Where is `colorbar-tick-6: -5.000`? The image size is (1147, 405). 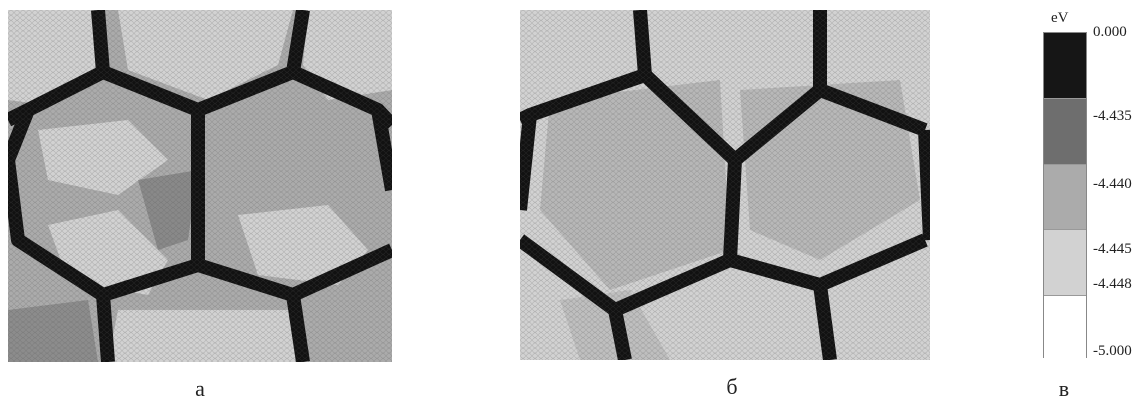
colorbar-tick-6: -5.000 is located at coordinates (1112, 351).